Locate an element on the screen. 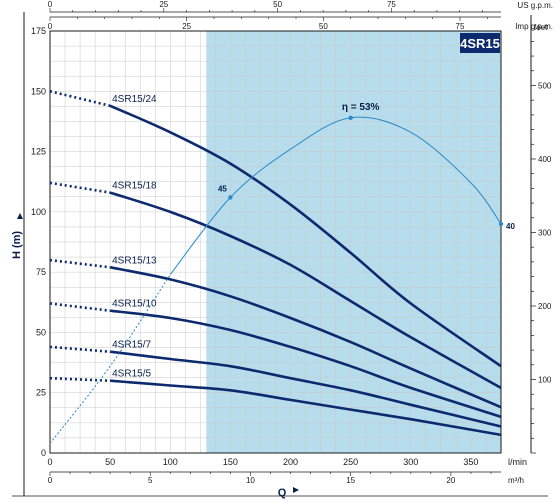 The width and height of the screenshot is (560, 504). x-axes: 0 50 100 150 200 250 300 350 l/min 0 5 10 15 20 m³/h Q is located at coordinates (280, 478).